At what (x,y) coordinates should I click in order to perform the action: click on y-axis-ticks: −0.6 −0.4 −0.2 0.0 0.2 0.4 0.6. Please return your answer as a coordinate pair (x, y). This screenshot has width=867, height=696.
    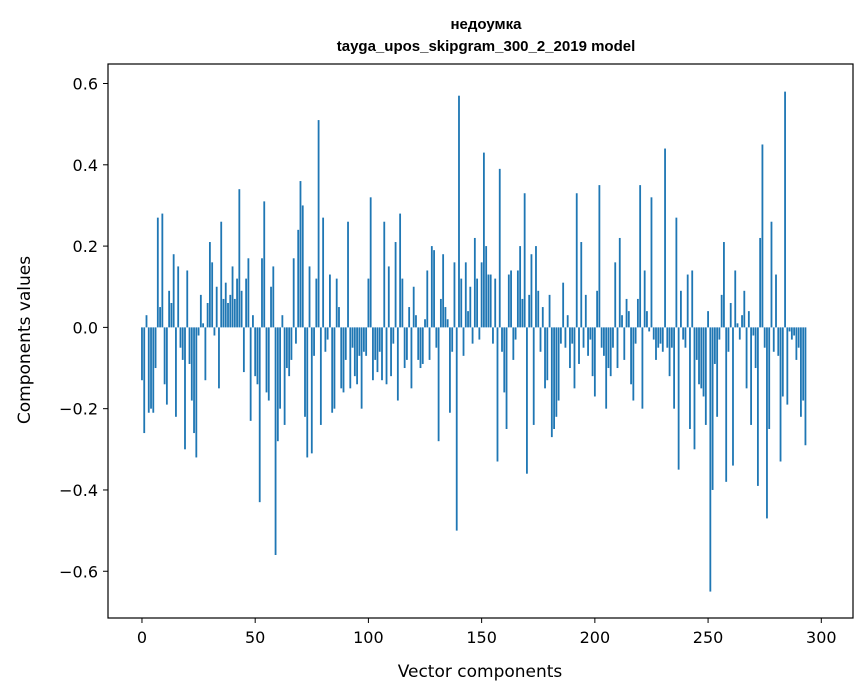
    Looking at the image, I should click on (83, 328).